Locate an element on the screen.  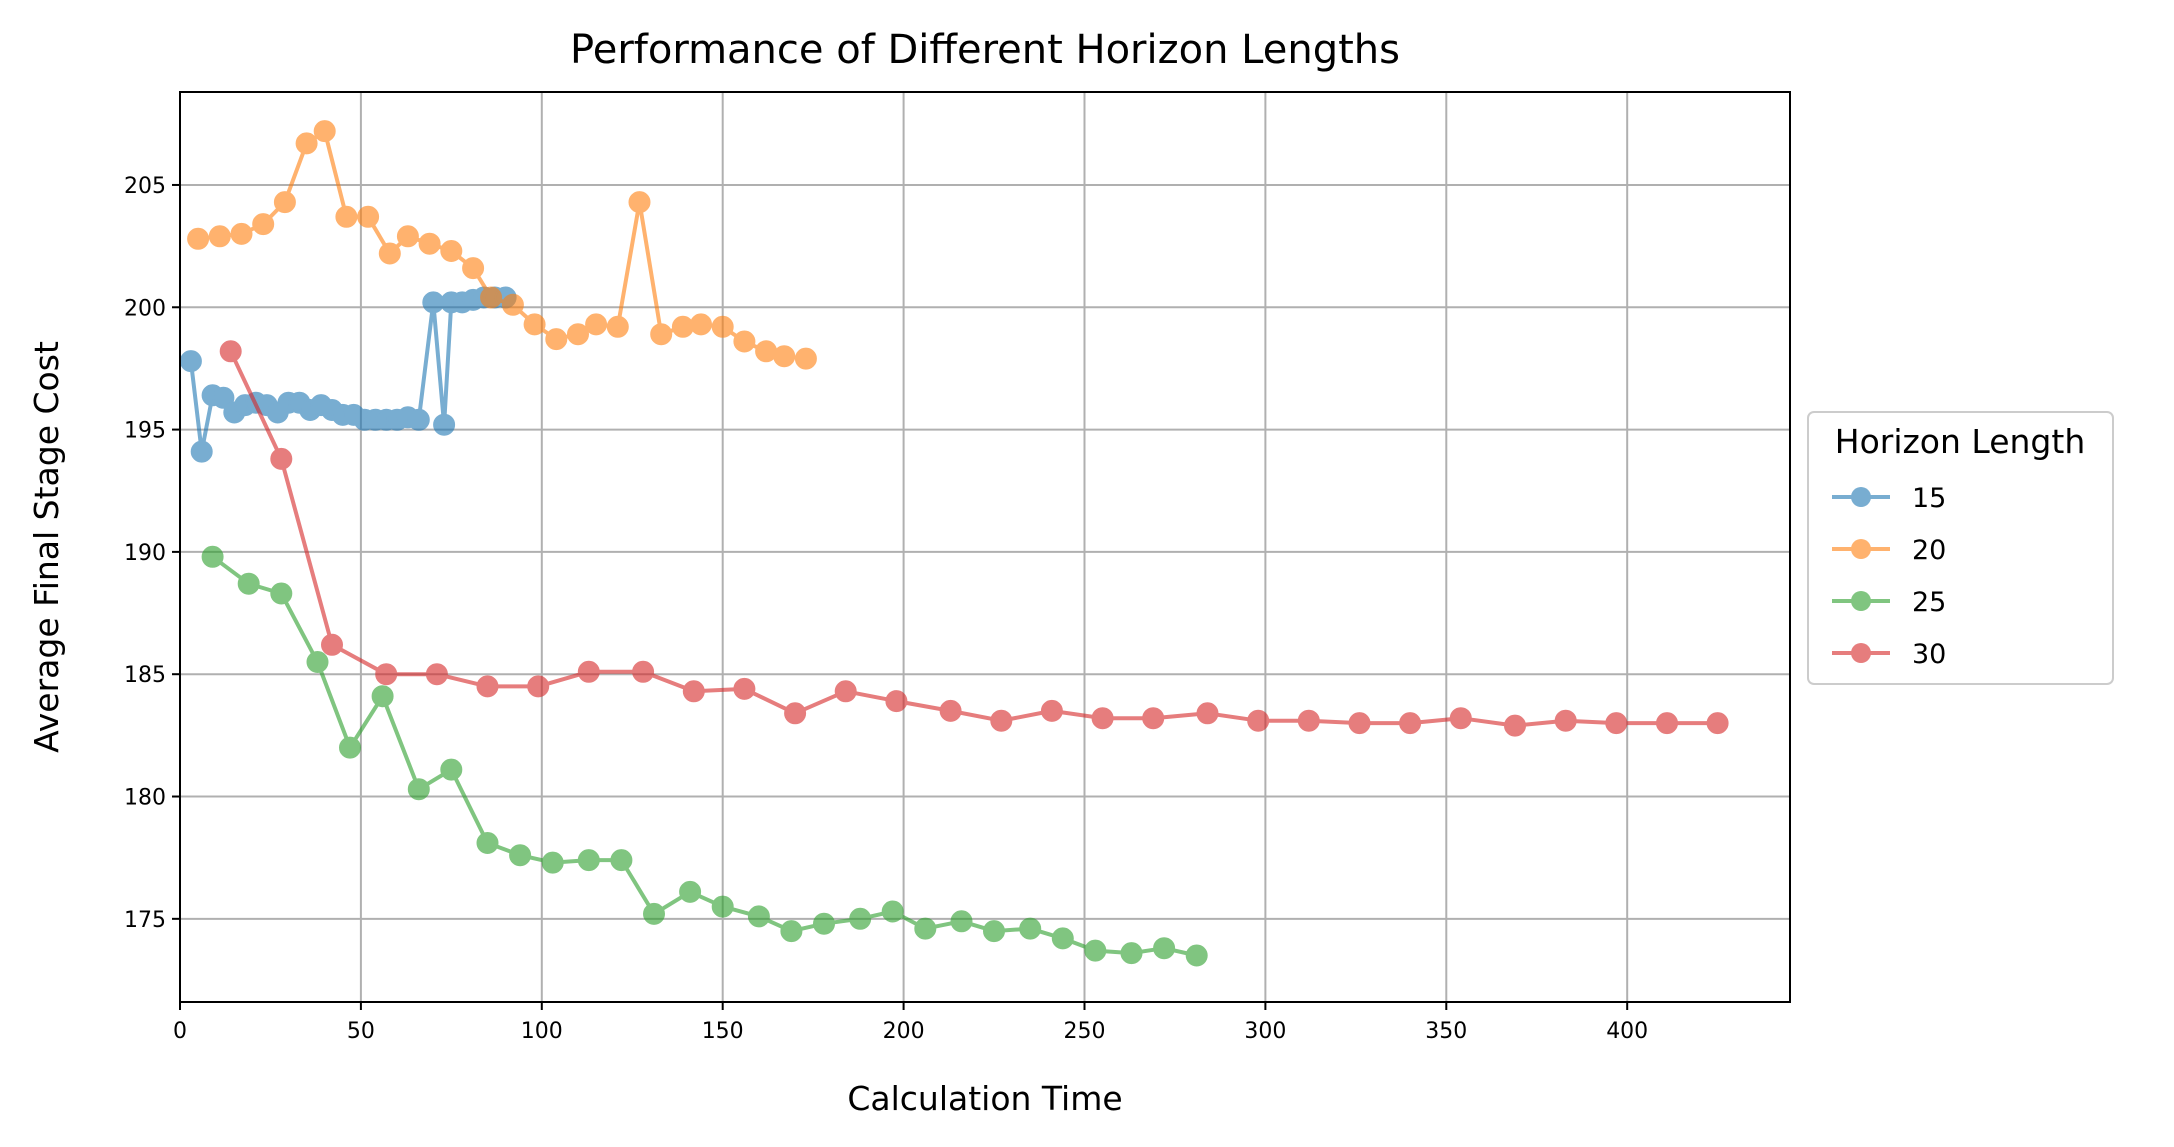
x-tick-label: 50 is located at coordinates (361, 1031).